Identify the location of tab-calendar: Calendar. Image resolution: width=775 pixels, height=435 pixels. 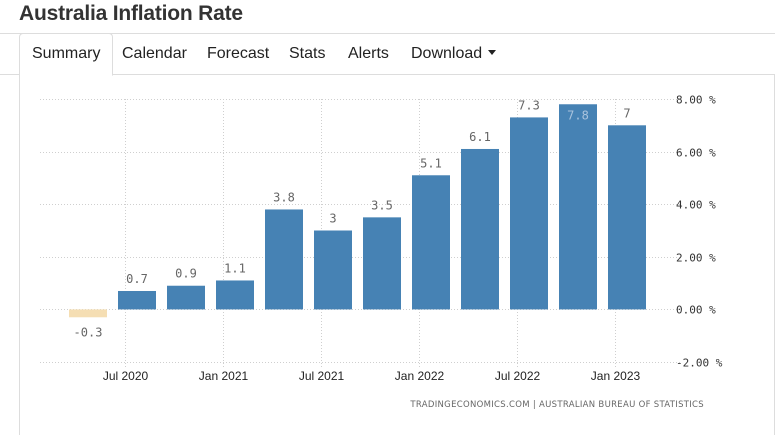
(154, 53).